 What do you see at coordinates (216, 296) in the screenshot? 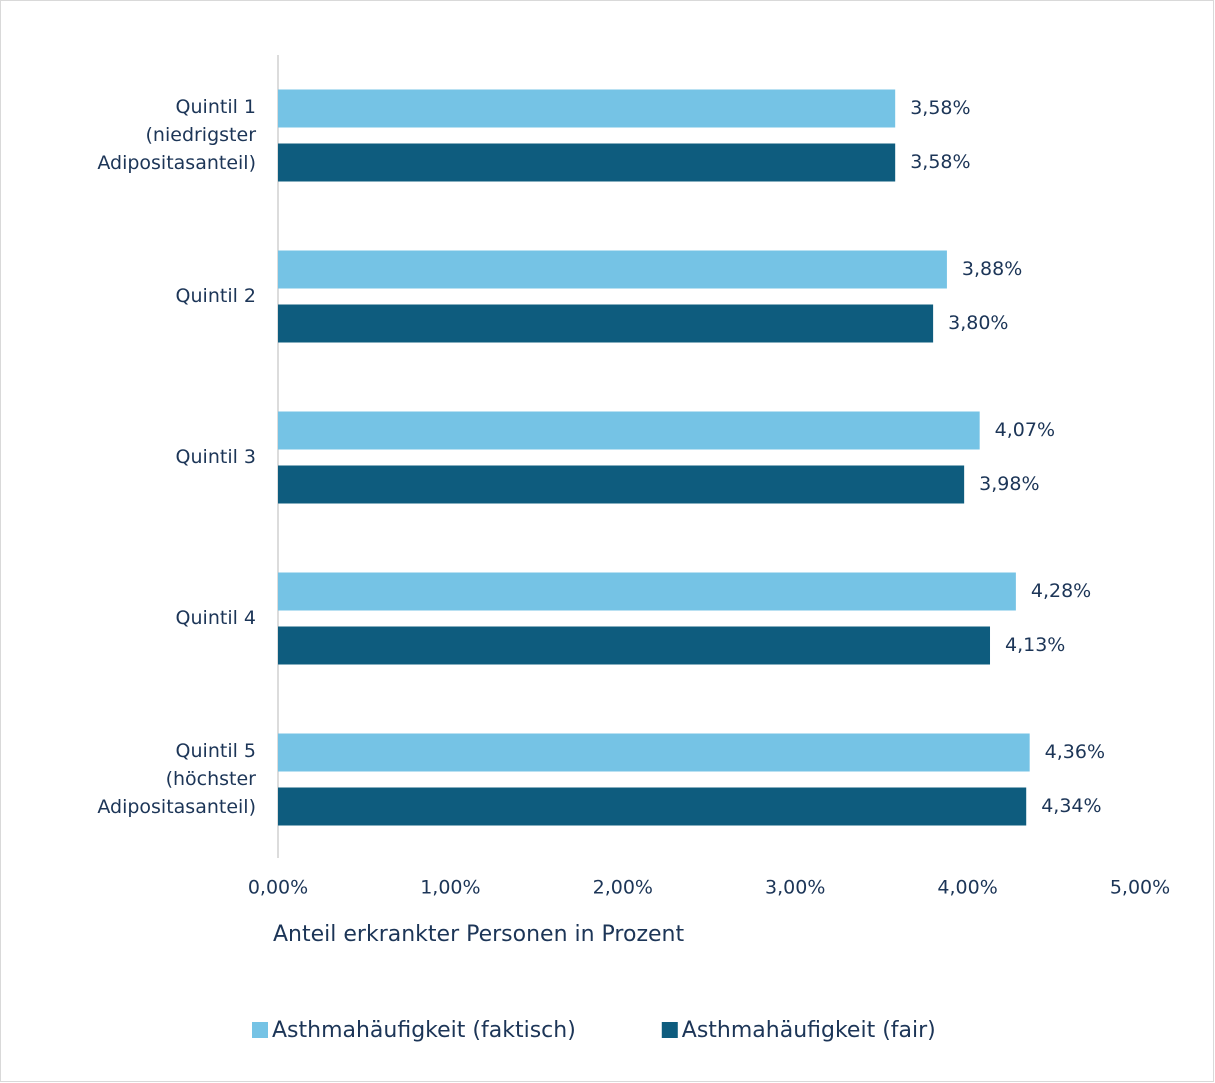
I see `category-label: Quintil 2` at bounding box center [216, 296].